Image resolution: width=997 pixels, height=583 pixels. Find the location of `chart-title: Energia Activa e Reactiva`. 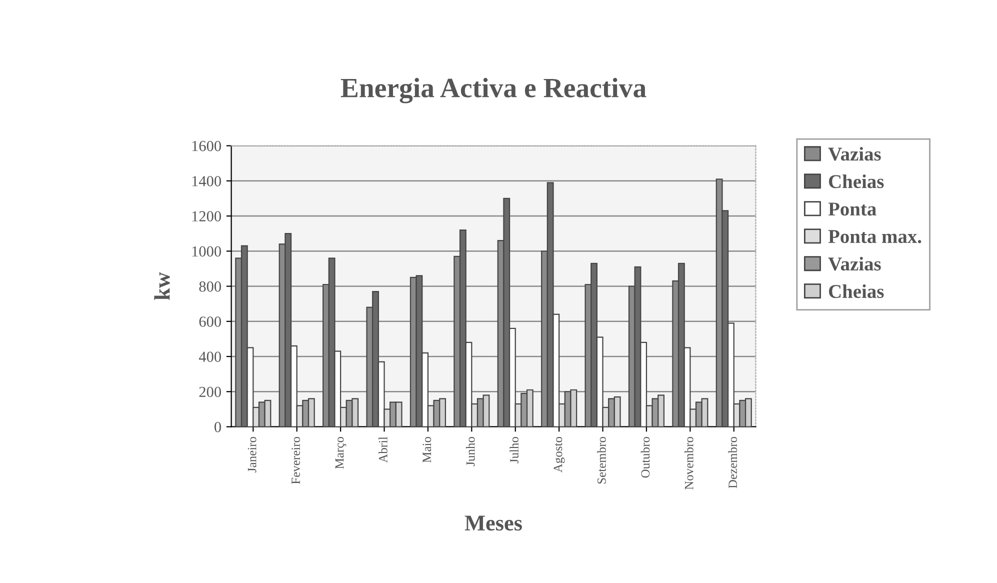

chart-title: Energia Activa e Reactiva is located at coordinates (493, 91).